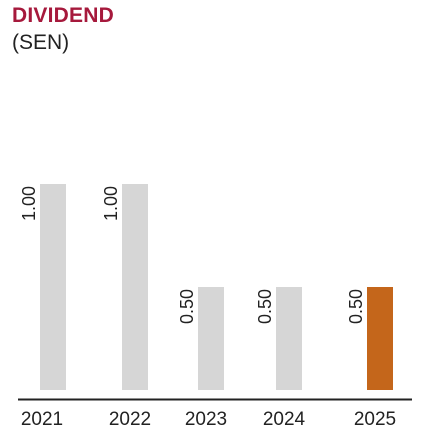  Describe the element at coordinates (375, 419) in the screenshot. I see `x-tick-label-2025: 2025` at that location.